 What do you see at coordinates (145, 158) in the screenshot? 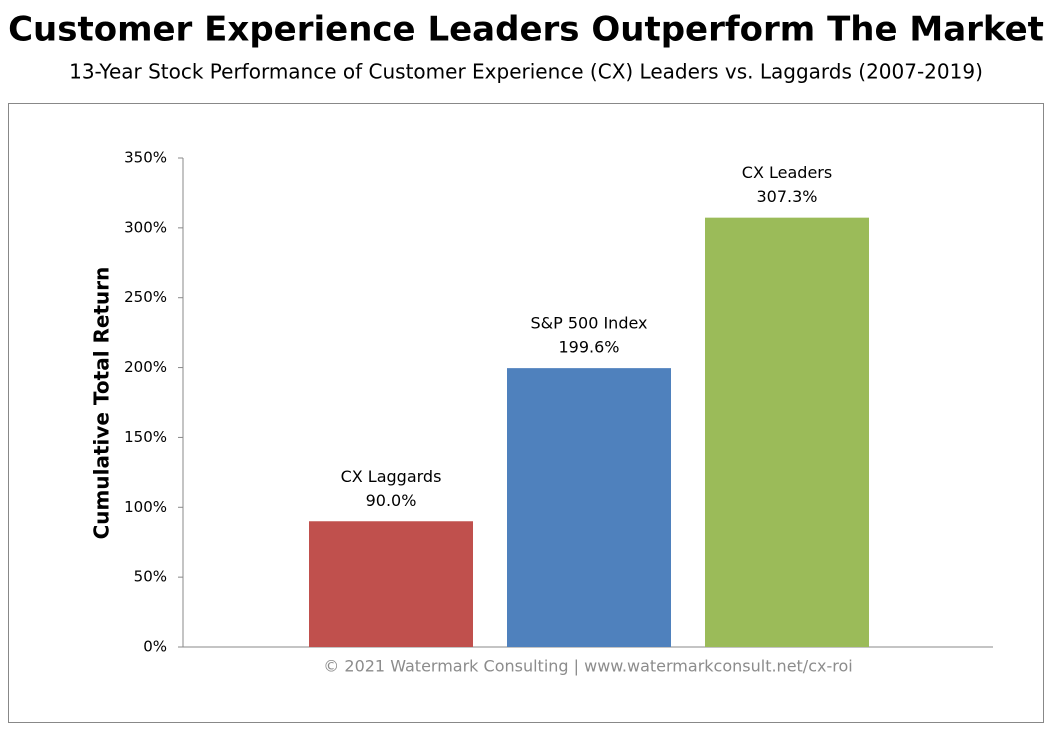
I see `y-tick-label: 350%` at bounding box center [145, 158].